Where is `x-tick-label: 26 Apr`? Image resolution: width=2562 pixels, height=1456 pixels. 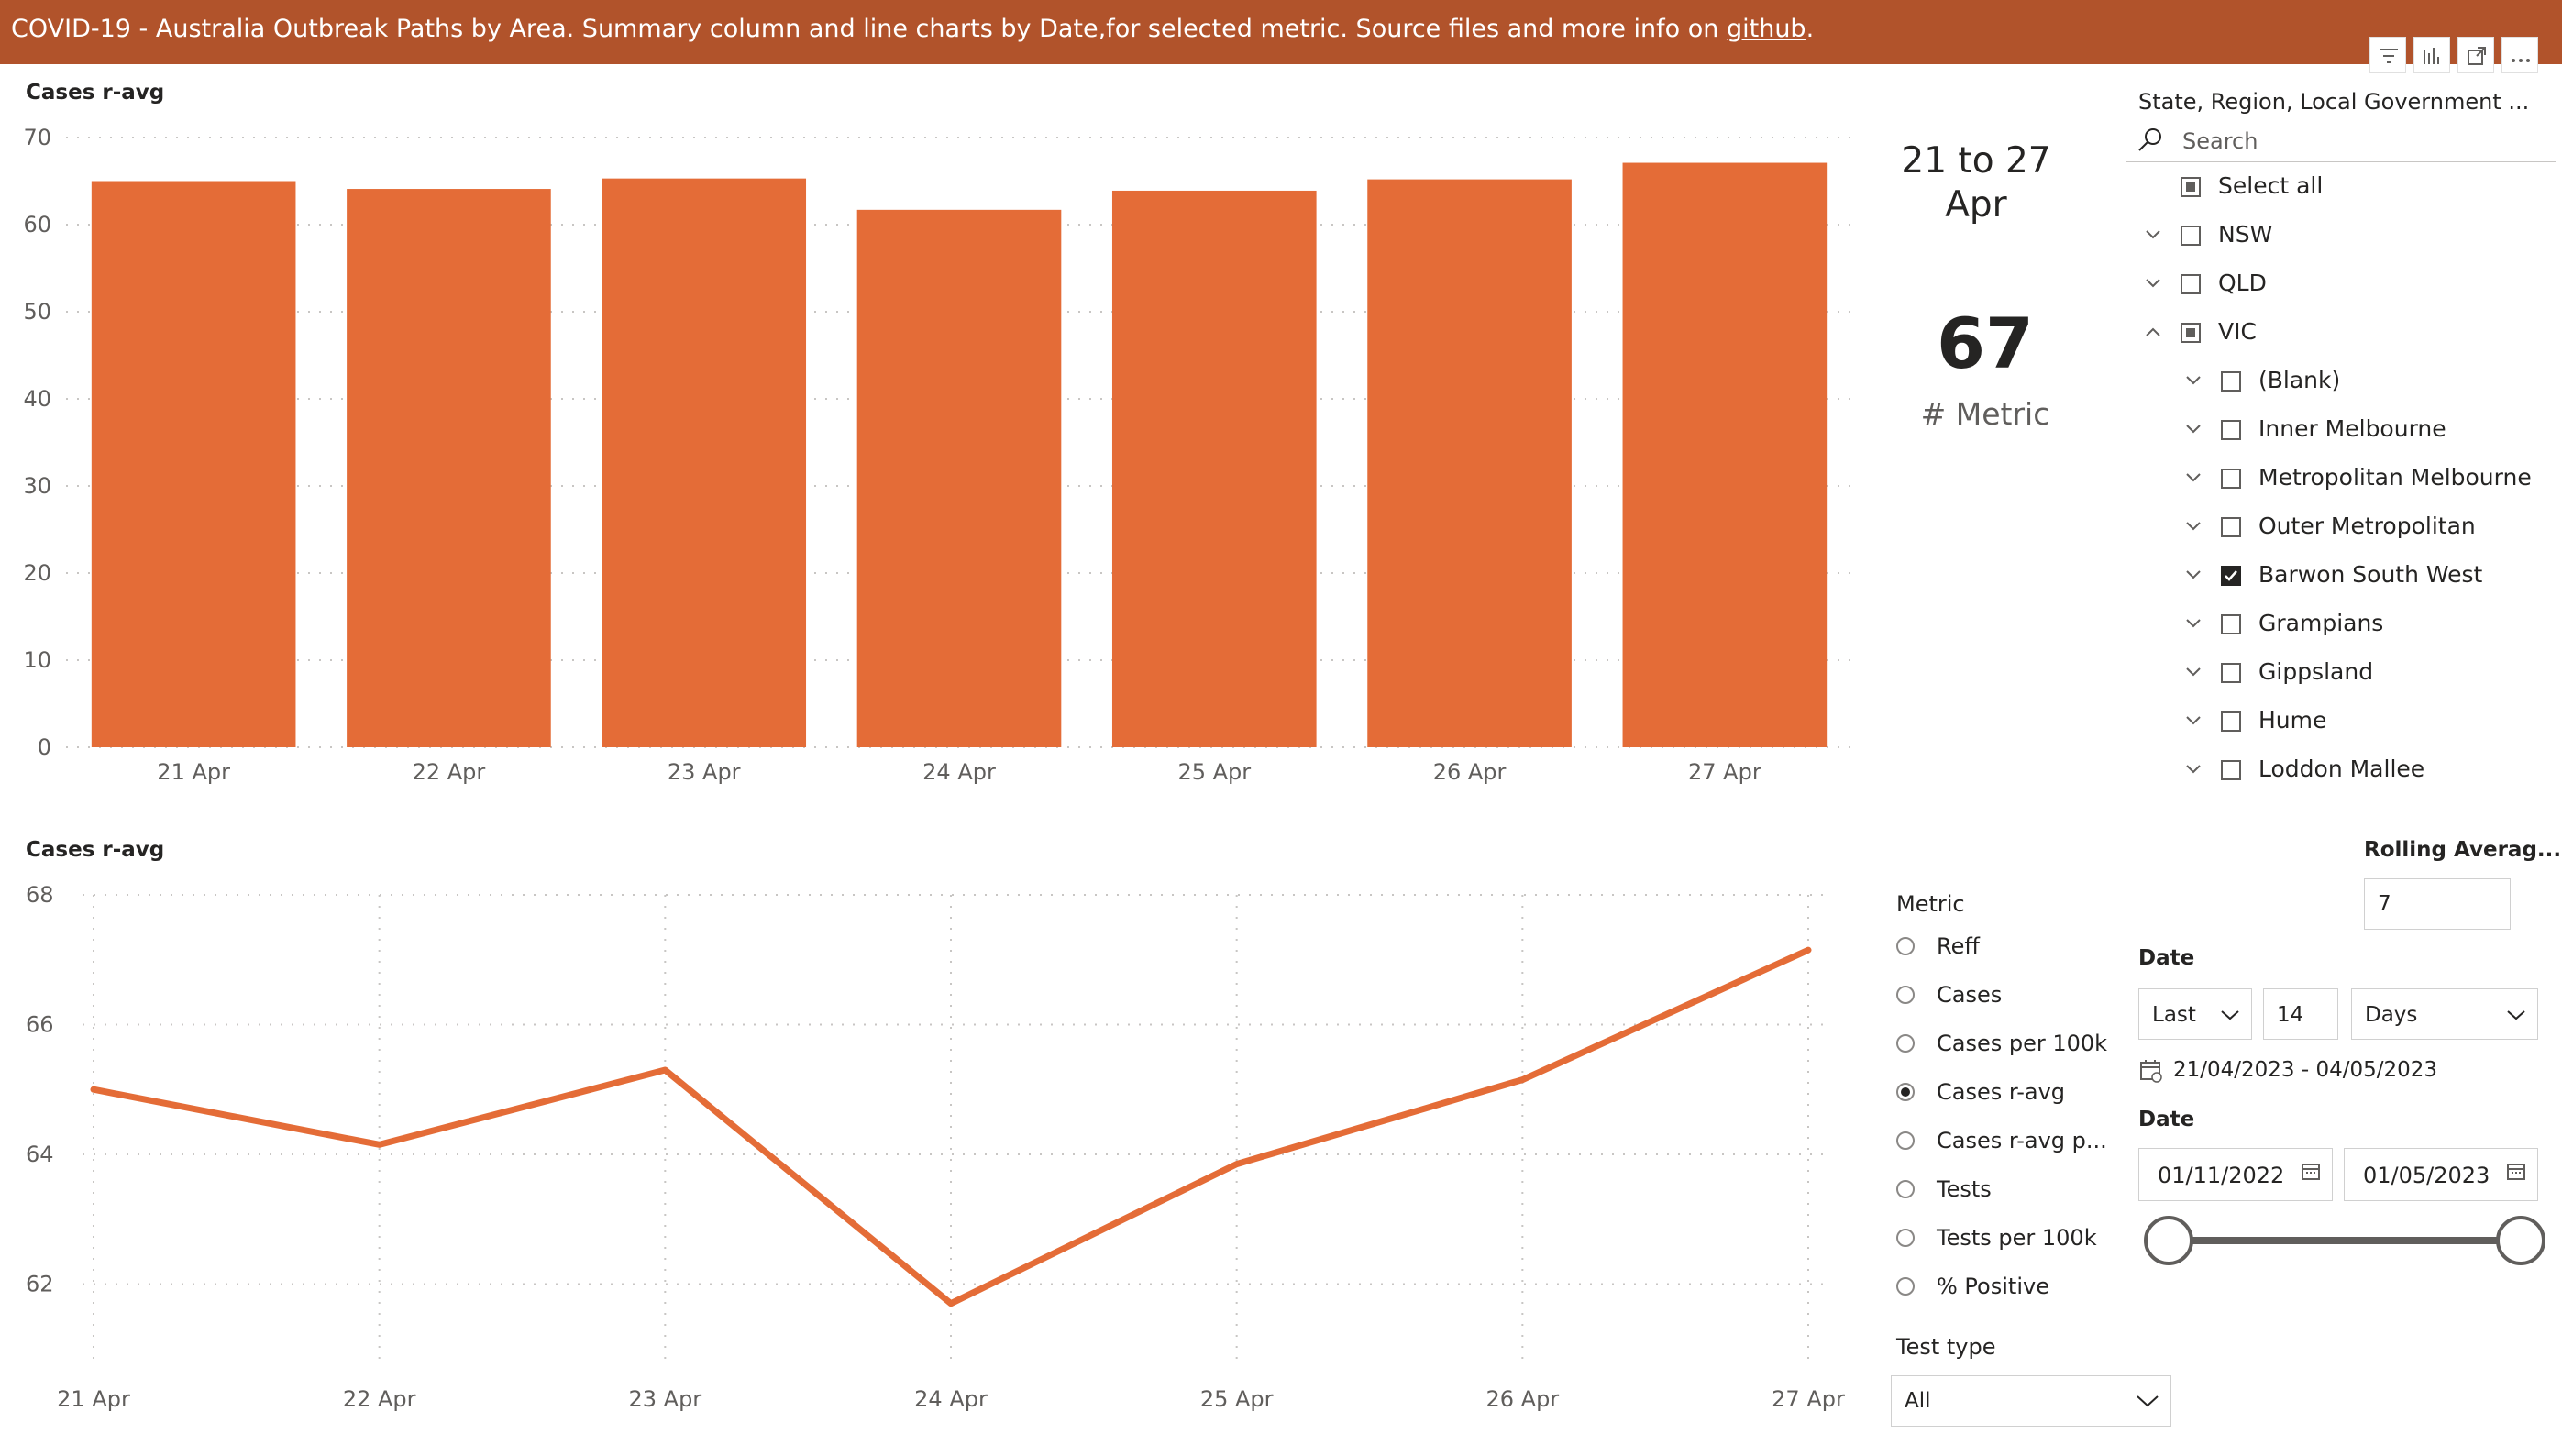
x-tick-label: 26 Apr is located at coordinates (1470, 772).